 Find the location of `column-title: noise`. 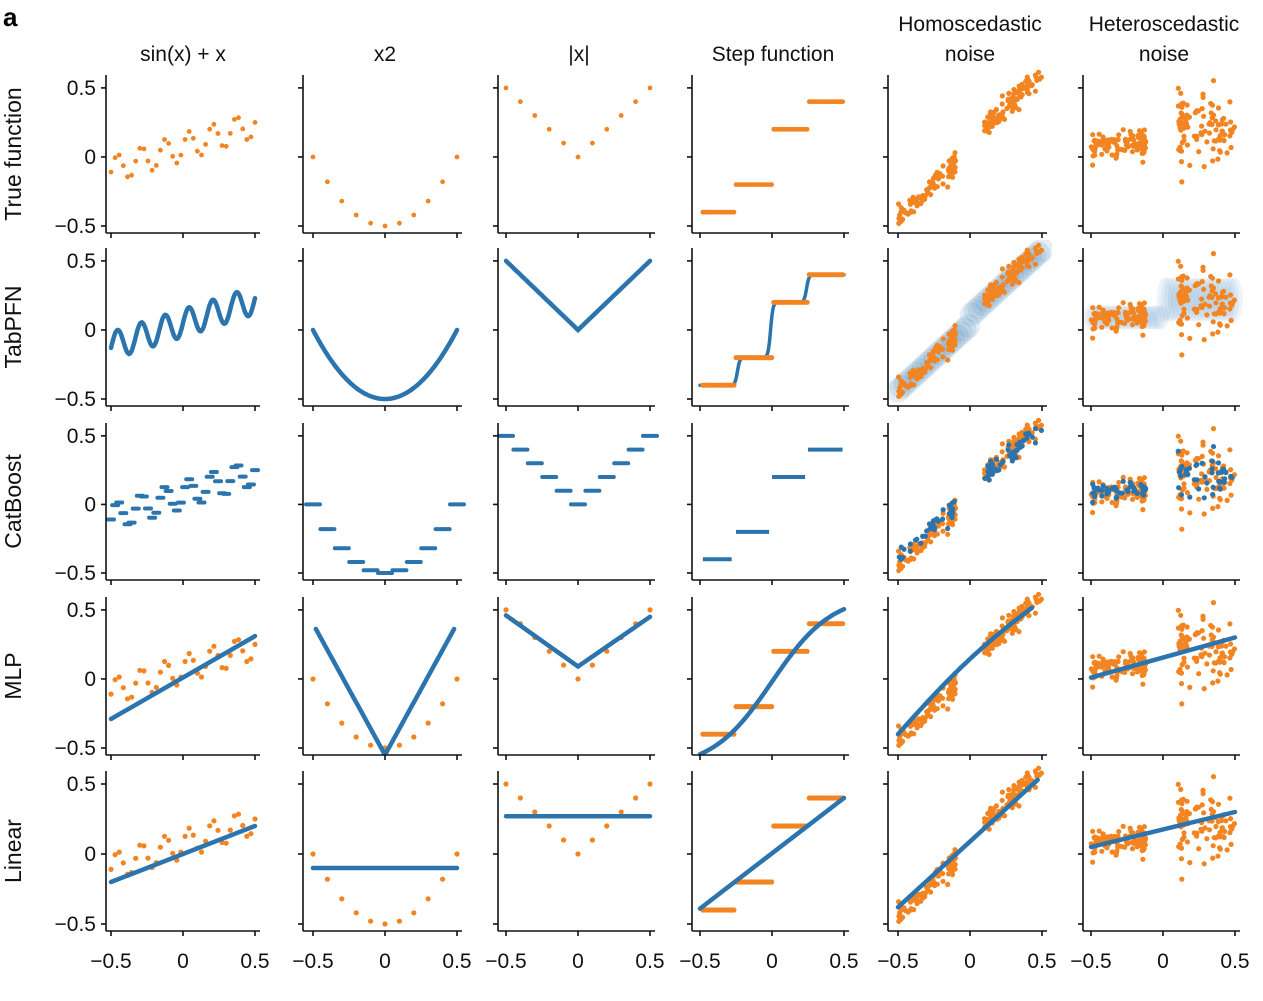

column-title: noise is located at coordinates (970, 54).